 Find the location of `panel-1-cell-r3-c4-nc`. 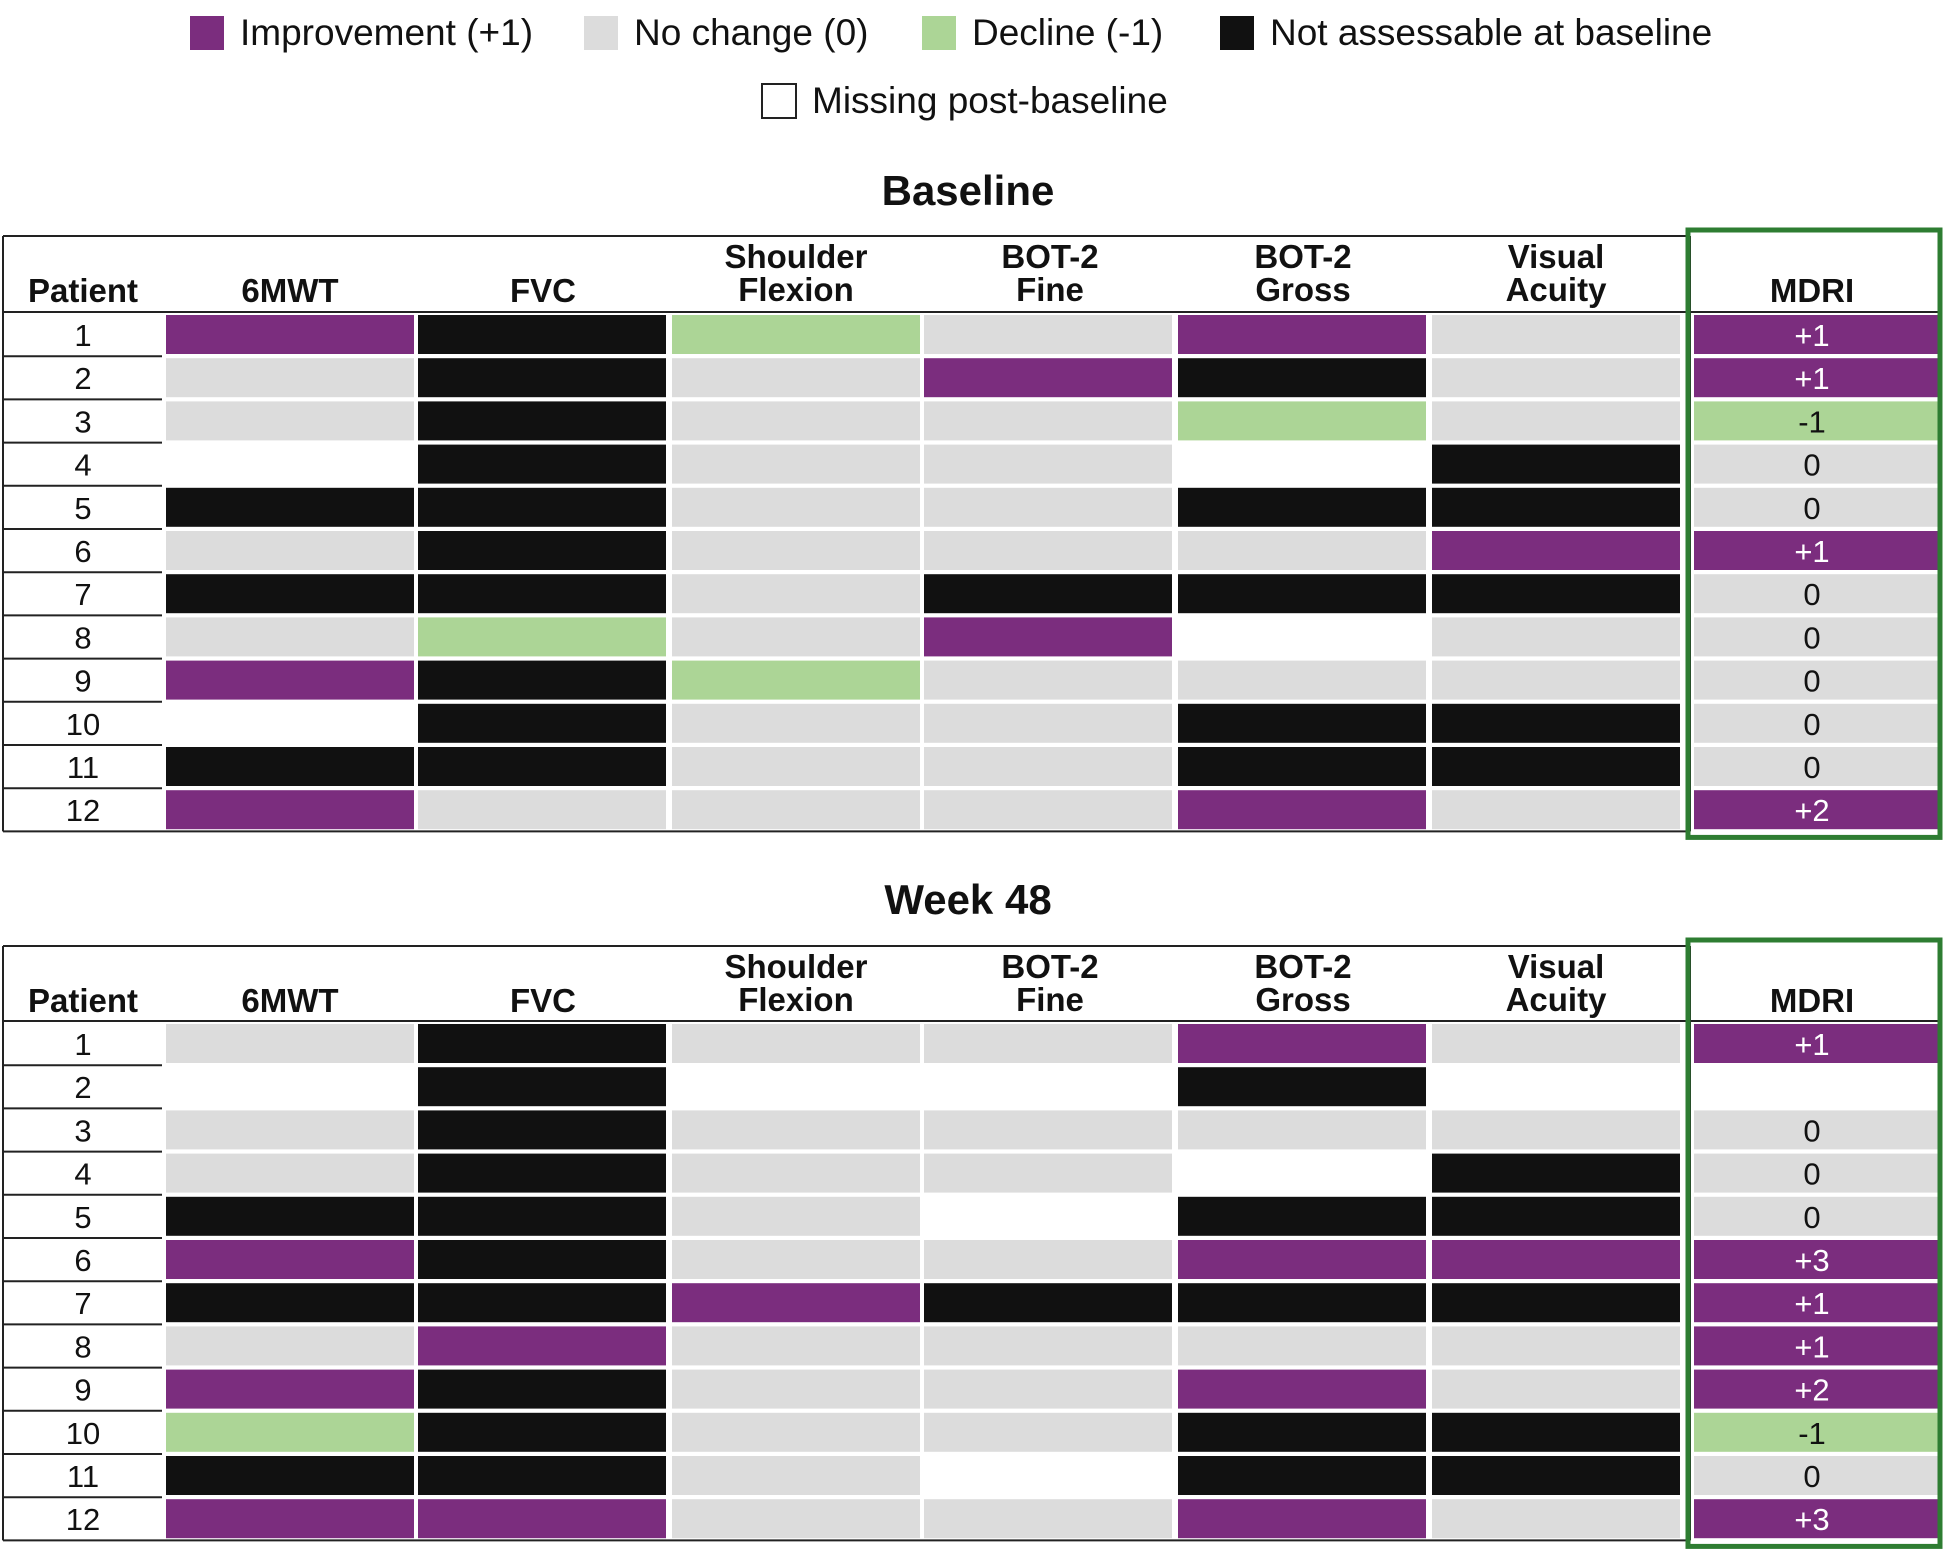

panel-1-cell-r3-c4-nc is located at coordinates (1048, 421).